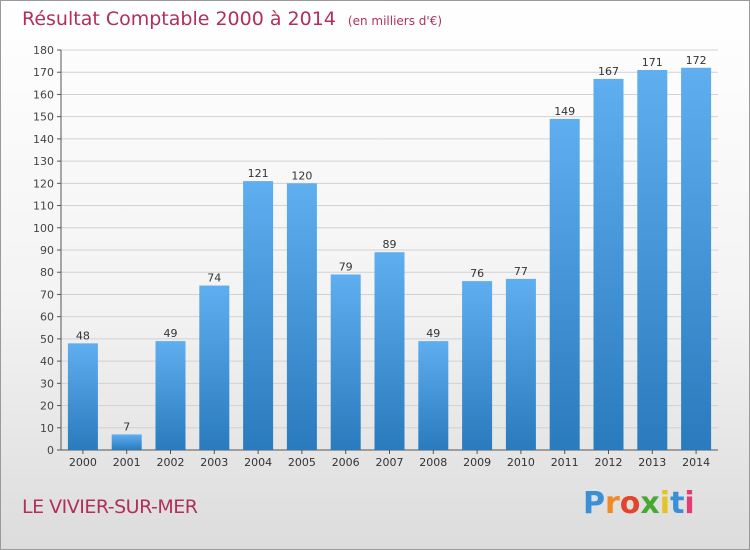 This screenshot has height=550, width=750. I want to click on data-label: 89, so click(390, 244).